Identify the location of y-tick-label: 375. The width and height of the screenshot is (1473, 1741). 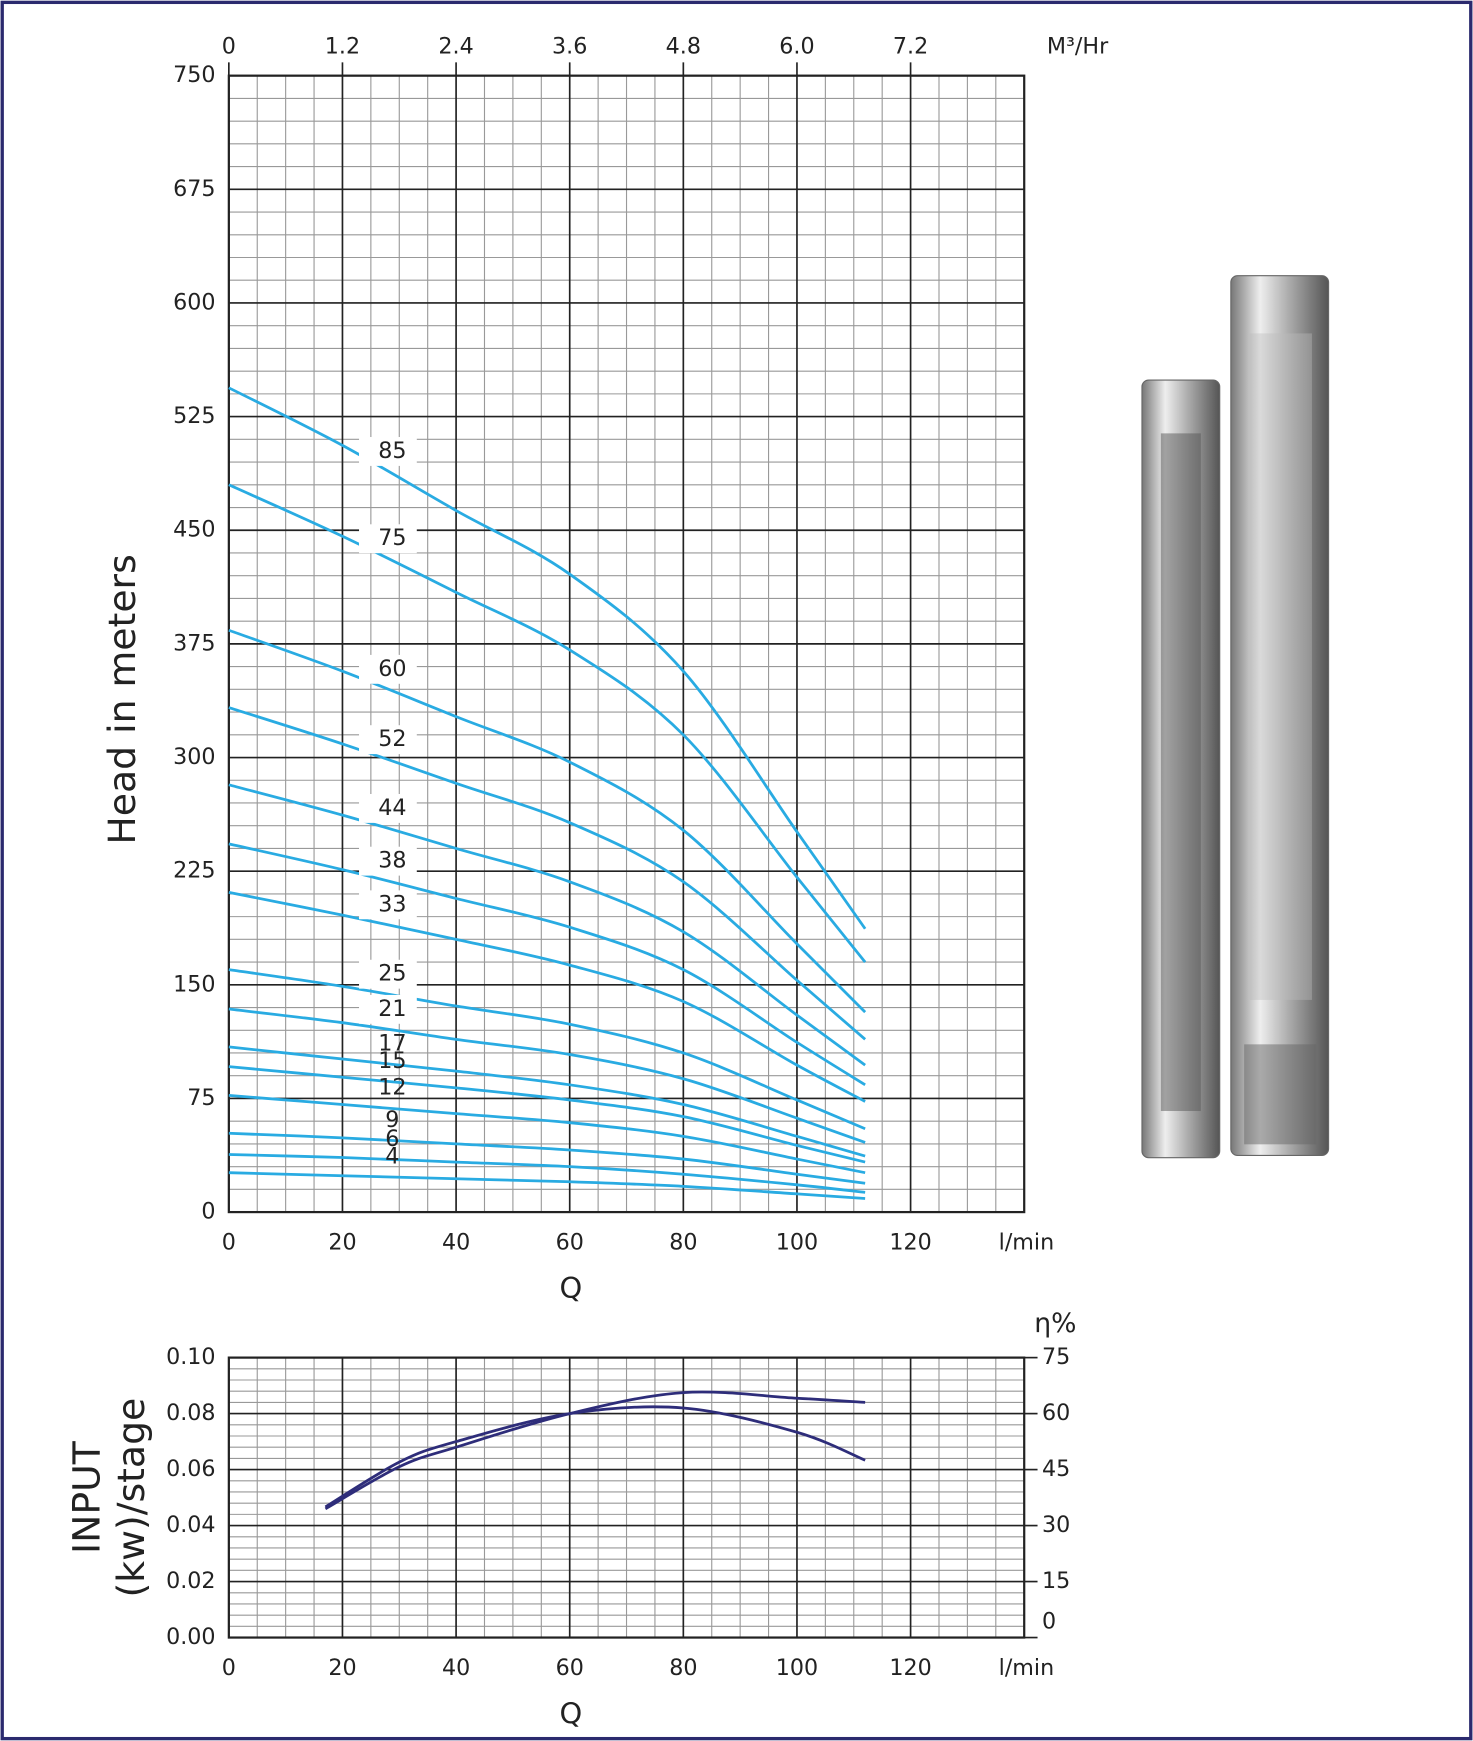
(194, 643).